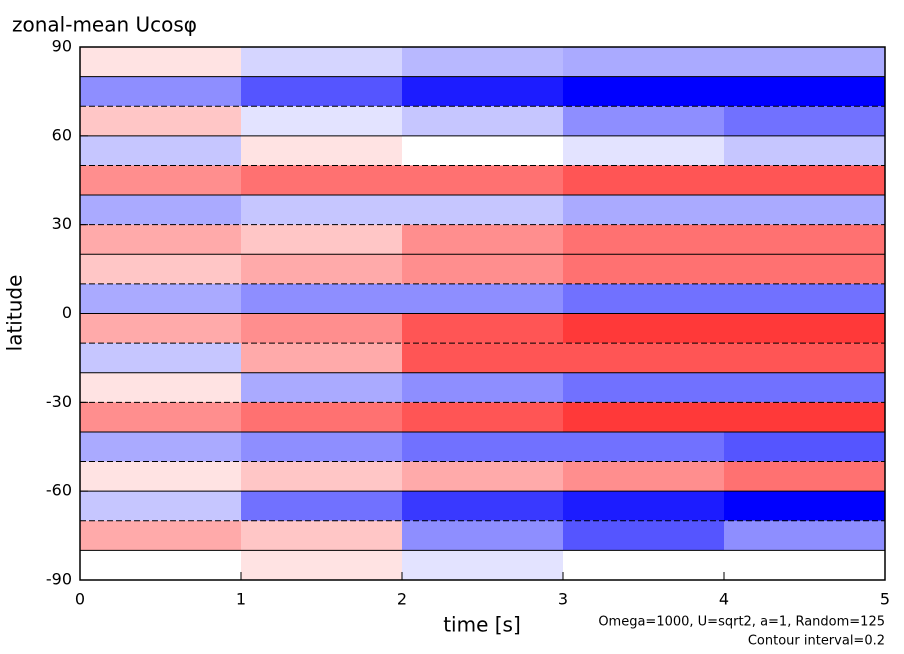 This screenshot has width=904, height=654. Describe the element at coordinates (15, 313) in the screenshot. I see `y-axis-label: latitude` at that location.